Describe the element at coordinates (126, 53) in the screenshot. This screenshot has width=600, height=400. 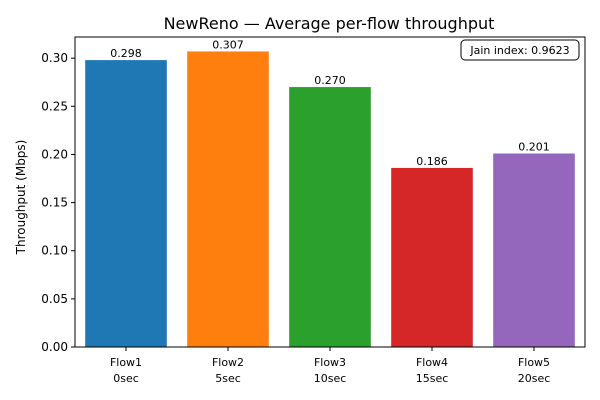
I see `bar-value-label: 0.298` at that location.